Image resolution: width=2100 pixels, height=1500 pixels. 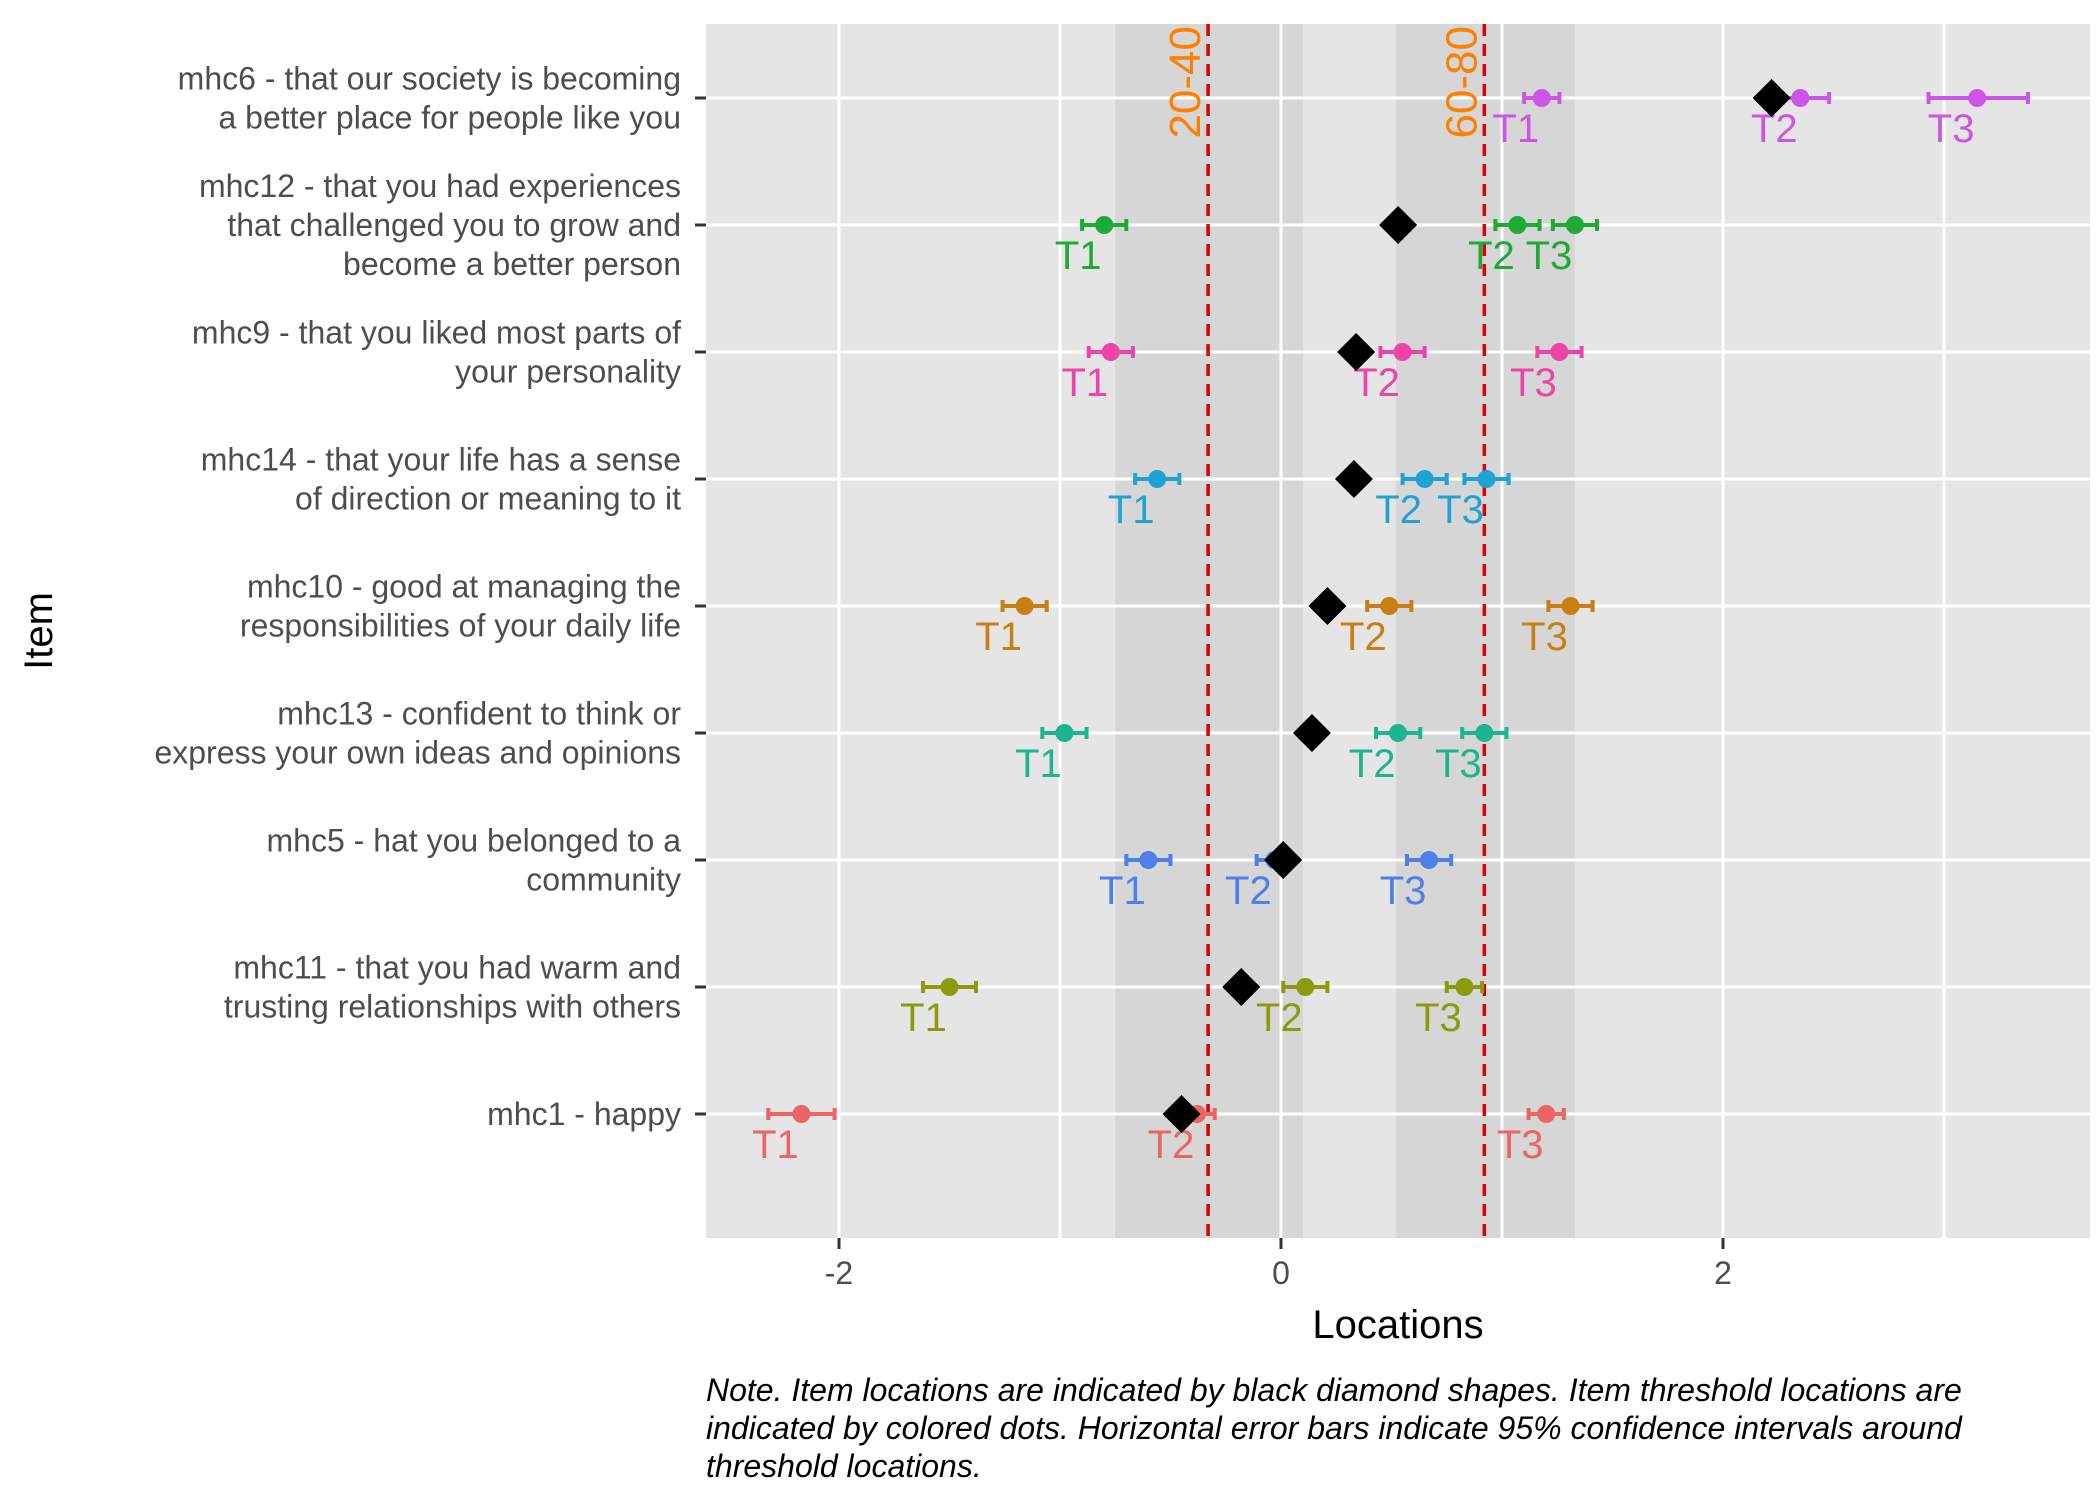 What do you see at coordinates (454, 225) in the screenshot?
I see `y-axis-label-line: that challenged you to grow and` at bounding box center [454, 225].